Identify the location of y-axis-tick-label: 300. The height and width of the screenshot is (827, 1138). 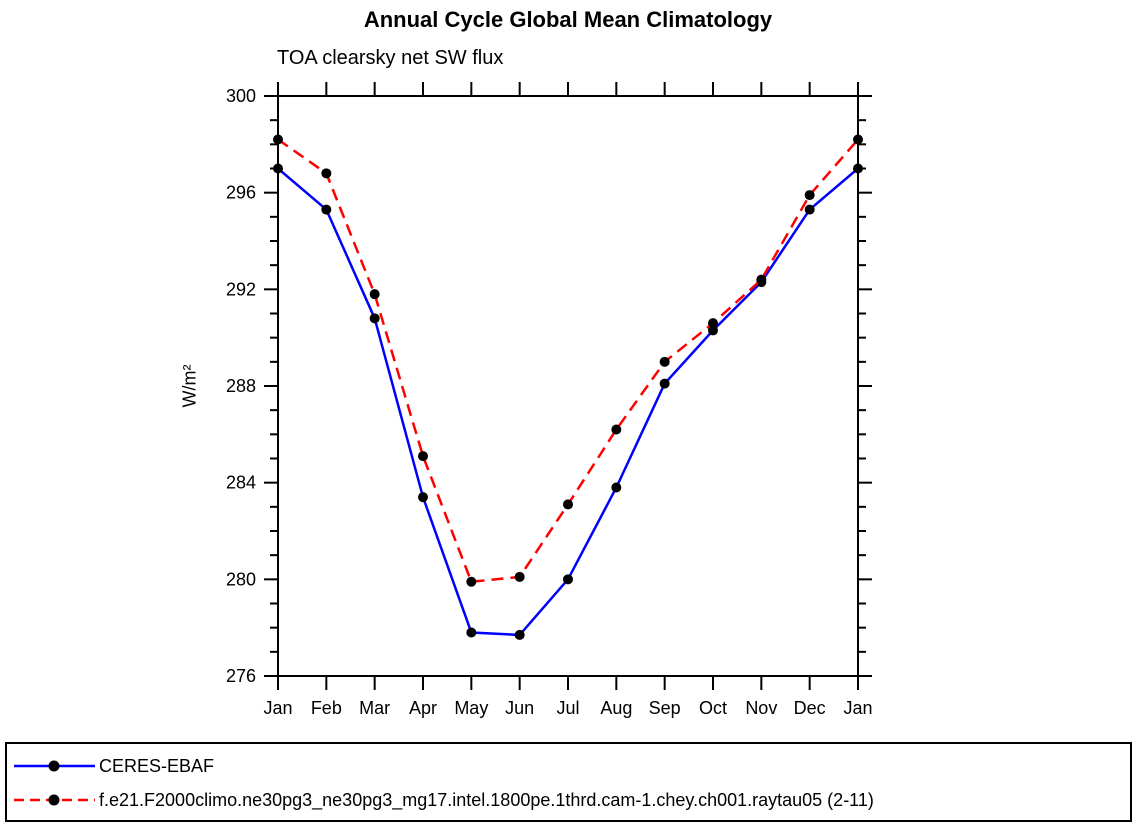
(241, 96).